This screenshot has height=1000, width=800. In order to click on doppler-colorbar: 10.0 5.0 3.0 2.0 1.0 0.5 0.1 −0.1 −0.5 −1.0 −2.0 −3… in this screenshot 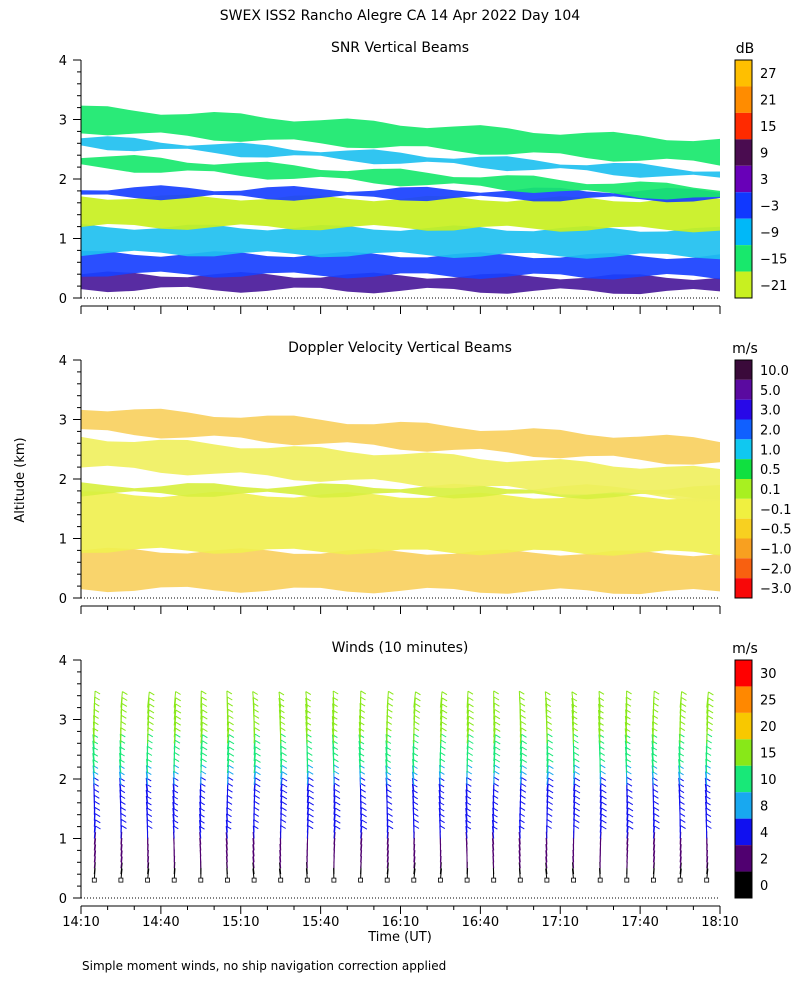, I will do `click(763, 479)`.